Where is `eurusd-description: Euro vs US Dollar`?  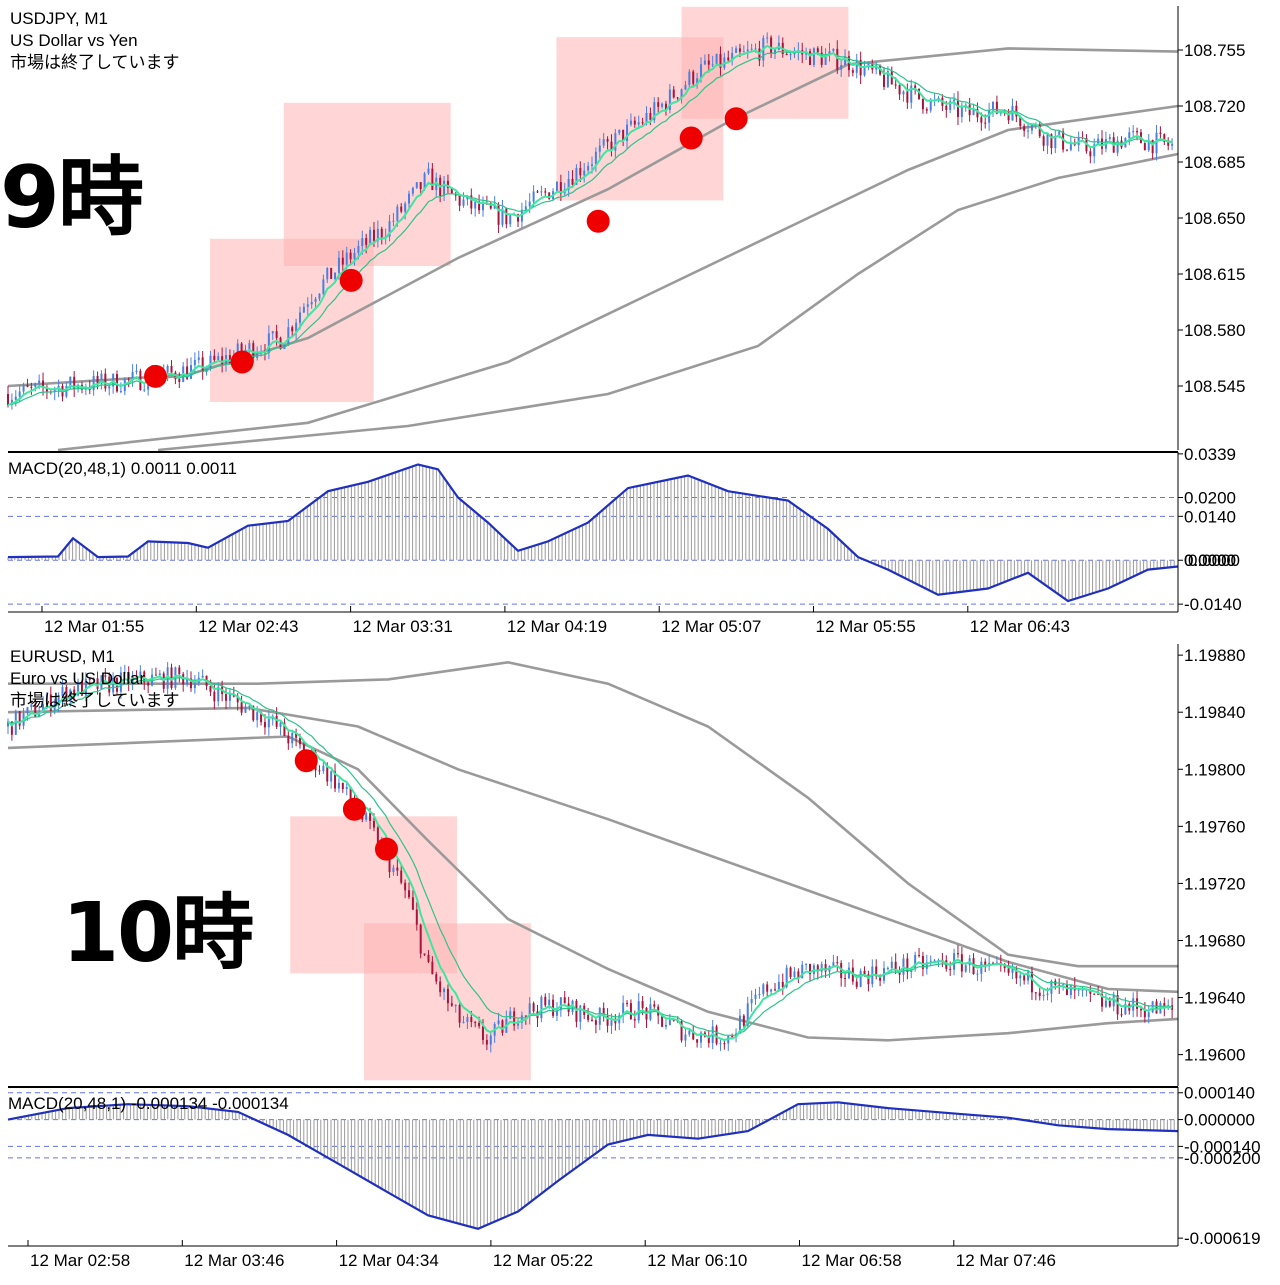
eurusd-description: Euro vs US Dollar is located at coordinates (78, 678).